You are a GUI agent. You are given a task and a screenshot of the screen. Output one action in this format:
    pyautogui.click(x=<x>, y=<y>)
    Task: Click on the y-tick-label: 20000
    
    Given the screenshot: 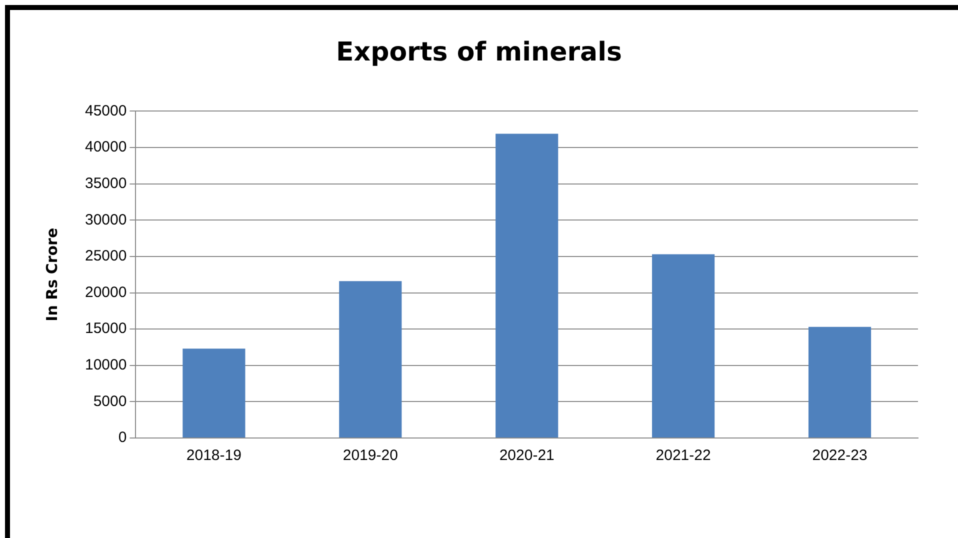 What is the action you would take?
    pyautogui.click(x=105, y=292)
    